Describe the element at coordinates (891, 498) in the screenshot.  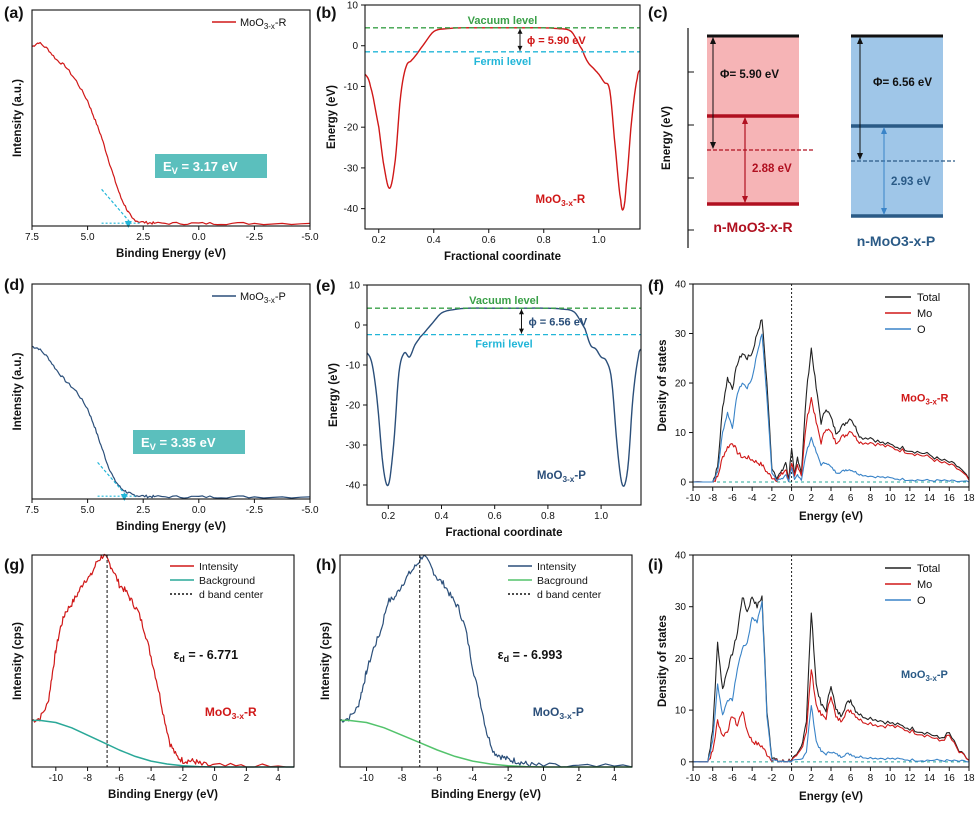
I see `x-tick-label: 10` at that location.